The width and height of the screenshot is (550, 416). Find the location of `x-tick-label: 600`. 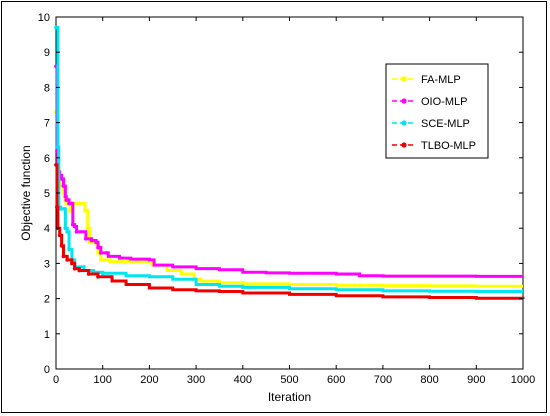

x-tick-label: 600 is located at coordinates (336, 380).